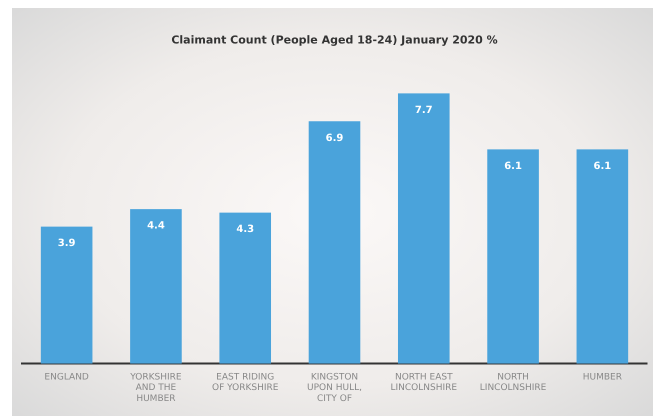 Image resolution: width=653 pixels, height=416 pixels. Describe the element at coordinates (602, 377) in the screenshot. I see `x-tick-label: HUMBER` at that location.